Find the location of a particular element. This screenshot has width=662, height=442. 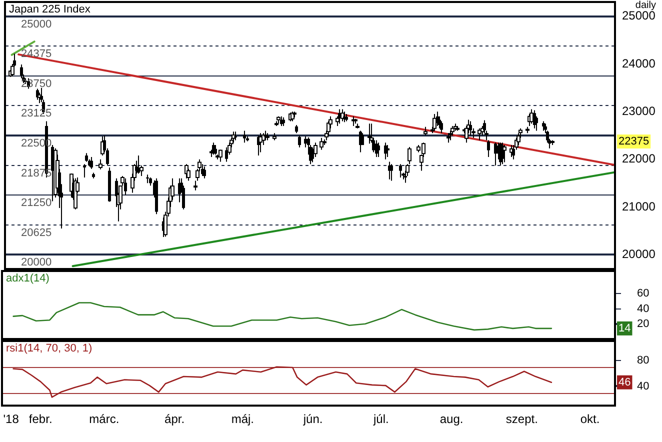

chart-title: rsi1(14, 70, 30, 1) is located at coordinates (49, 348).